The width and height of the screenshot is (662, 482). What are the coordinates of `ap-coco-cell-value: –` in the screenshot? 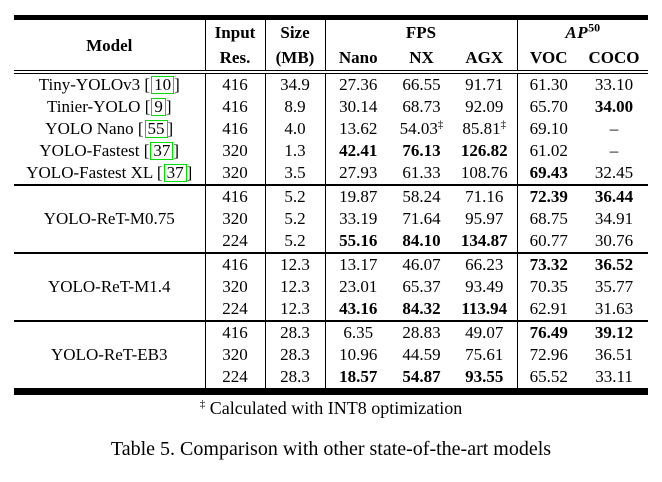 It's located at (614, 128).